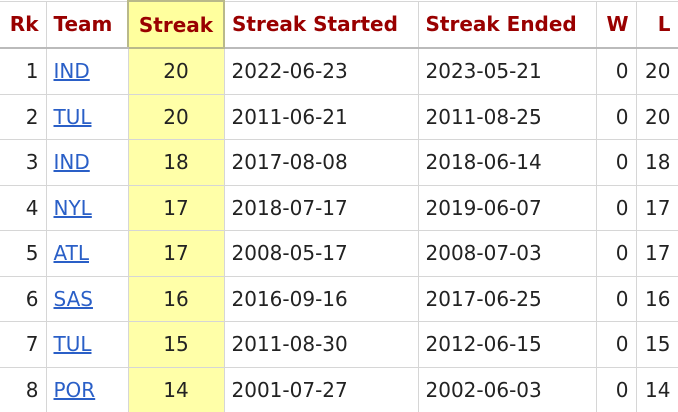  What do you see at coordinates (321, 162) in the screenshot?
I see `streak-started-cell: 2017-08-08` at bounding box center [321, 162].